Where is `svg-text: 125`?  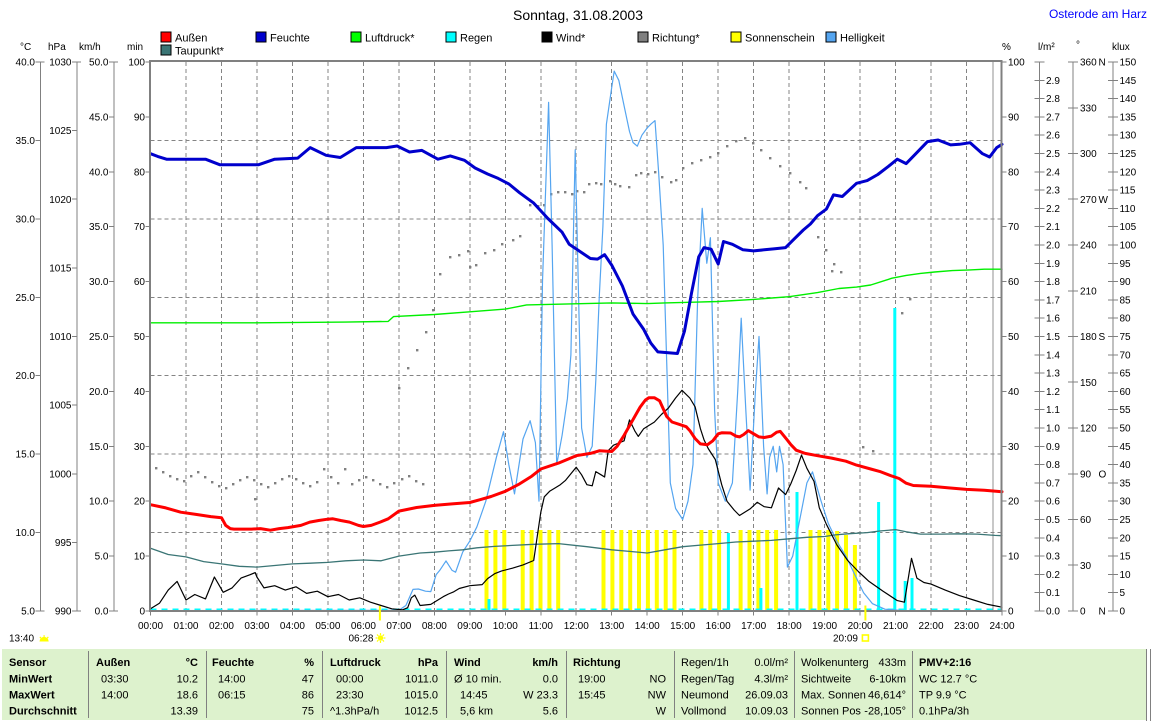 svg-text: 125 is located at coordinates (1128, 154).